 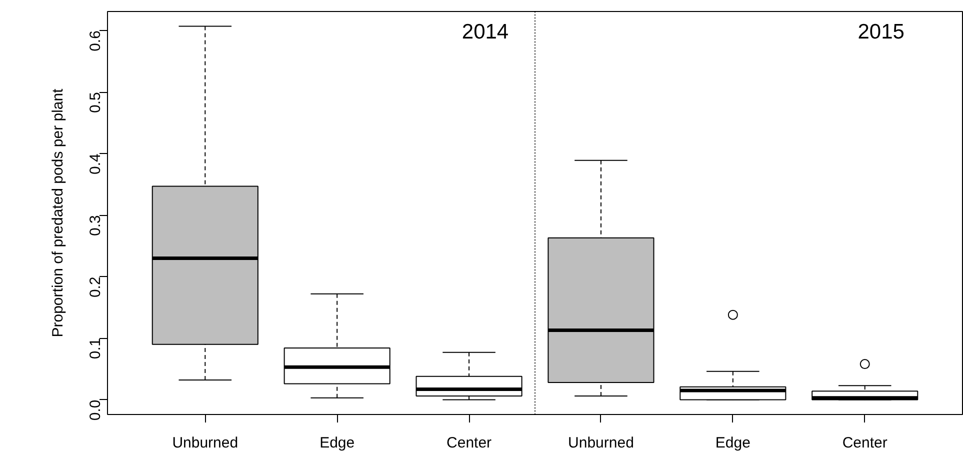 What do you see at coordinates (95, 410) in the screenshot?
I see `y-tick-label: 0.0` at bounding box center [95, 410].